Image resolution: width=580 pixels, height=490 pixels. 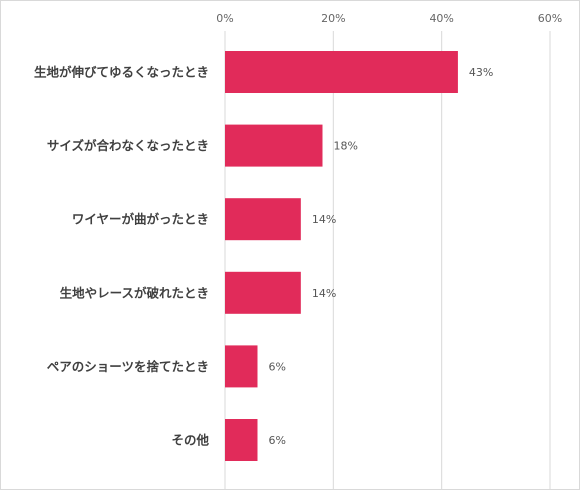 What do you see at coordinates (121, 72) in the screenshot?
I see `category-label-0: 生地が伸びてゆるくなったとき` at bounding box center [121, 72].